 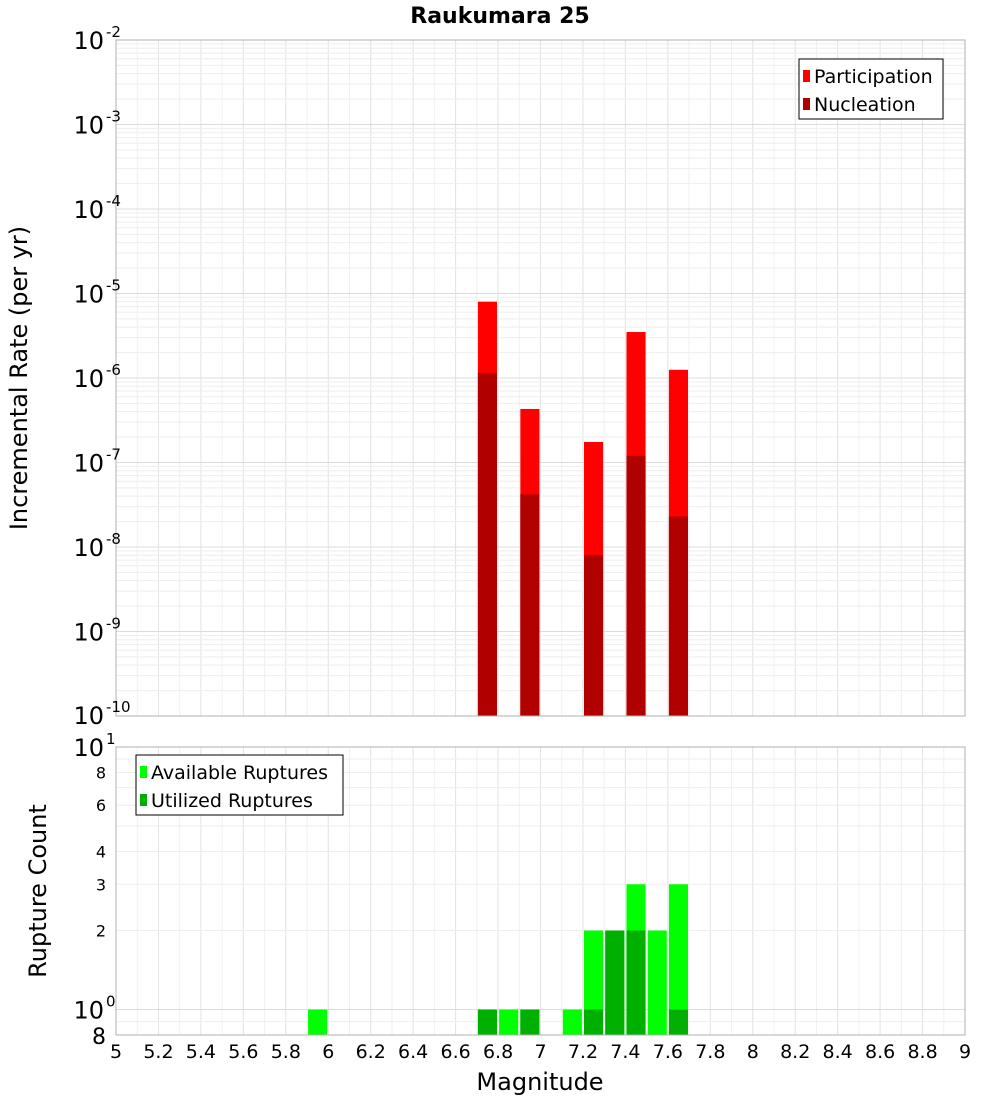 I want to click on y-tick-exponent: -9, so click(x=113, y=624).